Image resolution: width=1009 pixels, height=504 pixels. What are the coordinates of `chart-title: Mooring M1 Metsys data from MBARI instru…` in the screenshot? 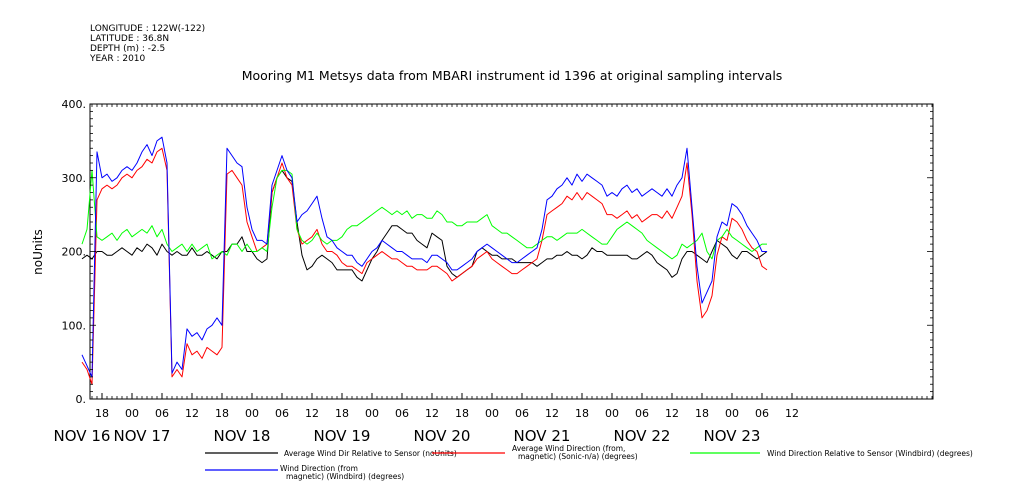 It's located at (512, 75).